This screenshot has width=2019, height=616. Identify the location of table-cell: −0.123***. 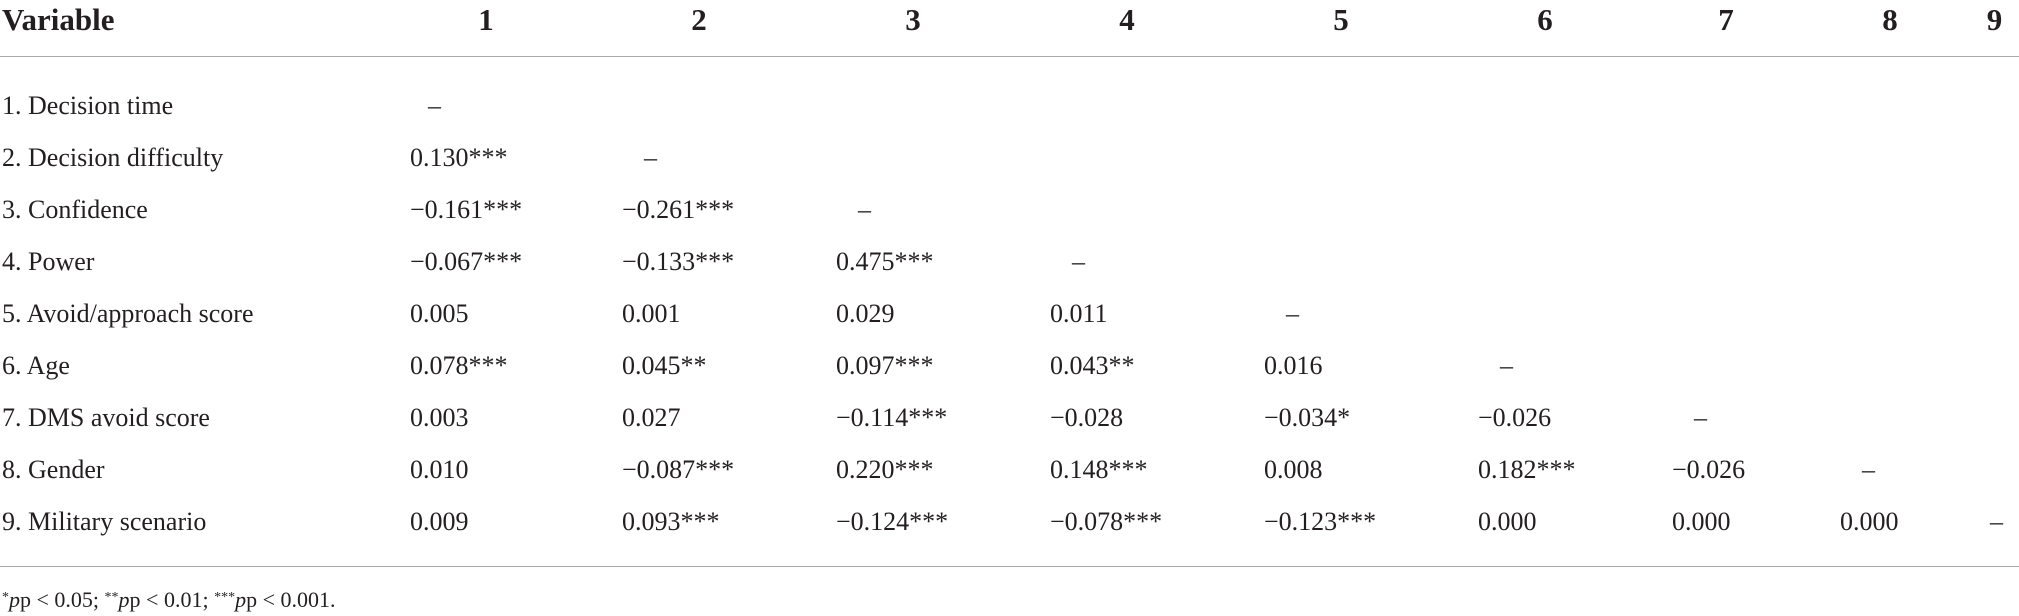
(1341, 531).